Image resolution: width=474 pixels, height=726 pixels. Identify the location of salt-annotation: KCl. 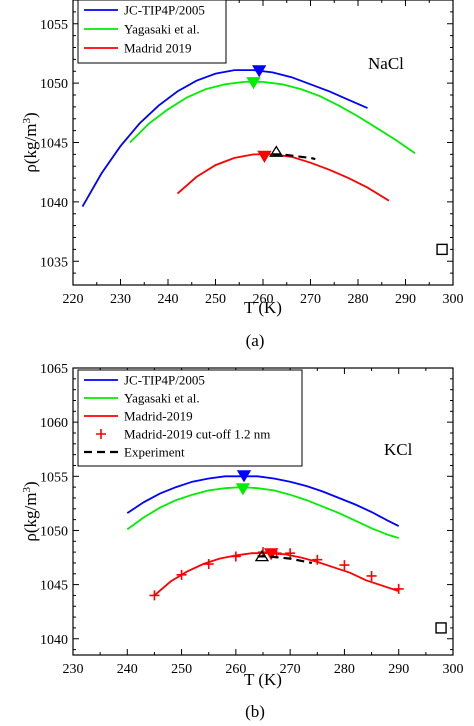
(398, 449).